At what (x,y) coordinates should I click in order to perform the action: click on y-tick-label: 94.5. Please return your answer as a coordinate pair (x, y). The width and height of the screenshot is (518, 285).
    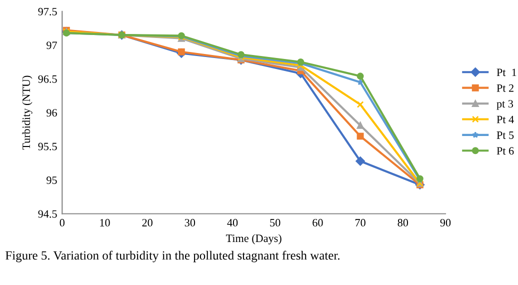
    Looking at the image, I should click on (47, 214).